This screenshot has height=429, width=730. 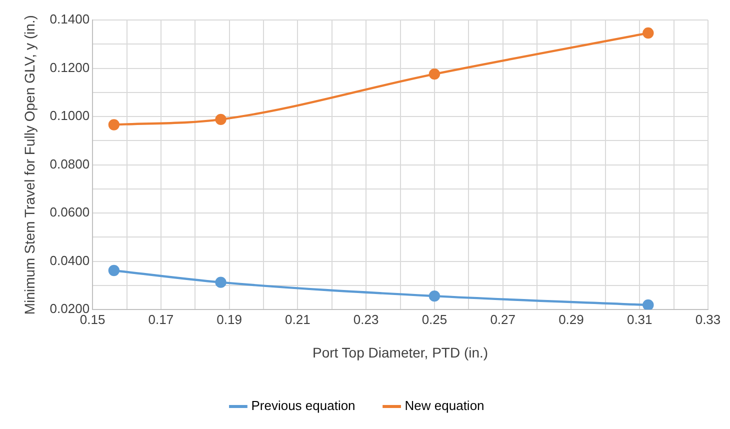 What do you see at coordinates (366, 319) in the screenshot?
I see `x-tick-label: 0.23` at bounding box center [366, 319].